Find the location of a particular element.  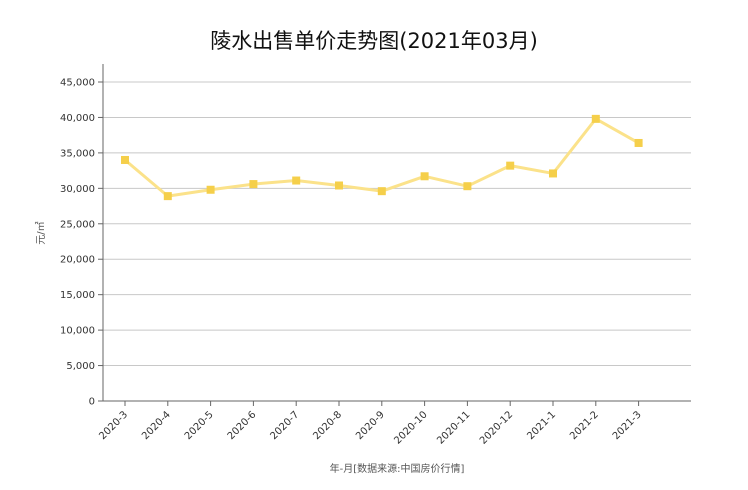

x-tick-label: 2020-3 is located at coordinates (113, 425).